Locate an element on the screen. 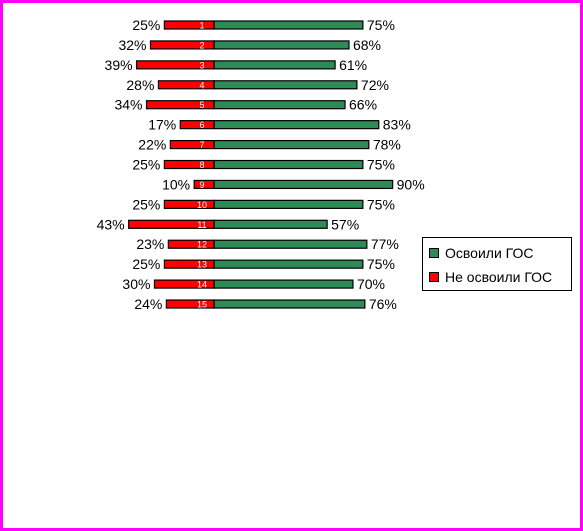 The width and height of the screenshot is (583, 531). data-label-not-mastered: 10% is located at coordinates (176, 184).